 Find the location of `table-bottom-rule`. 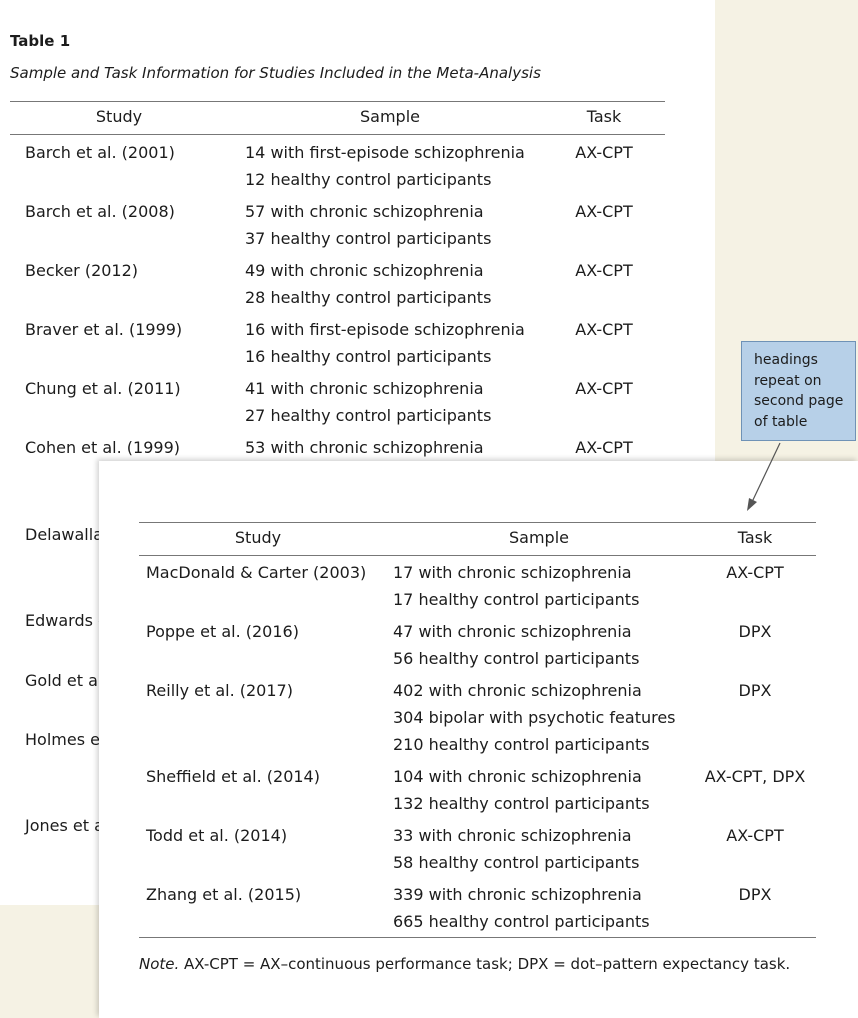

table-bottom-rule is located at coordinates (477, 937).